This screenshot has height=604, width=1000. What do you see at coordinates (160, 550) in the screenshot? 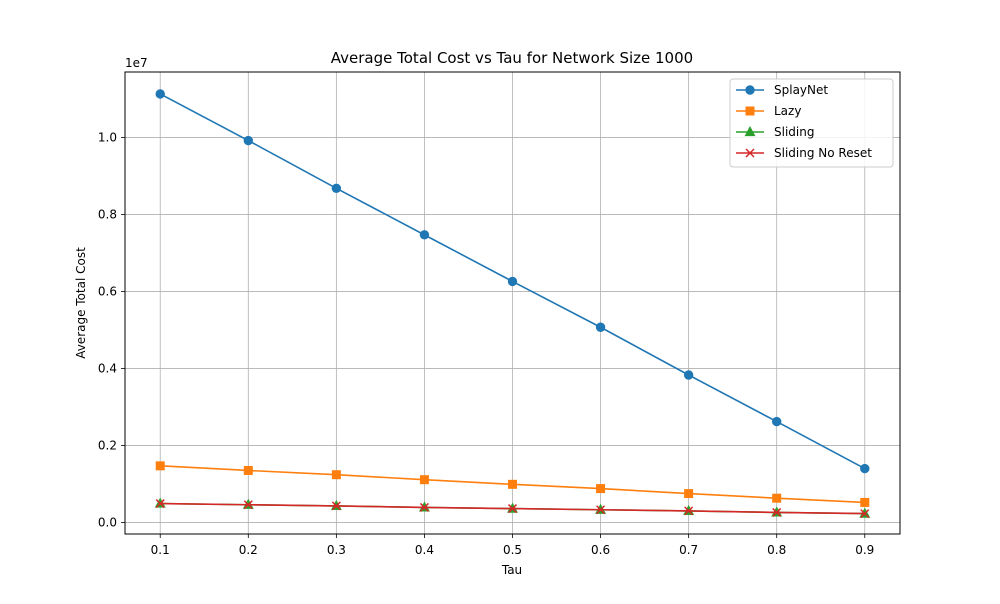
I see `x-tick-label: 0.1` at bounding box center [160, 550].